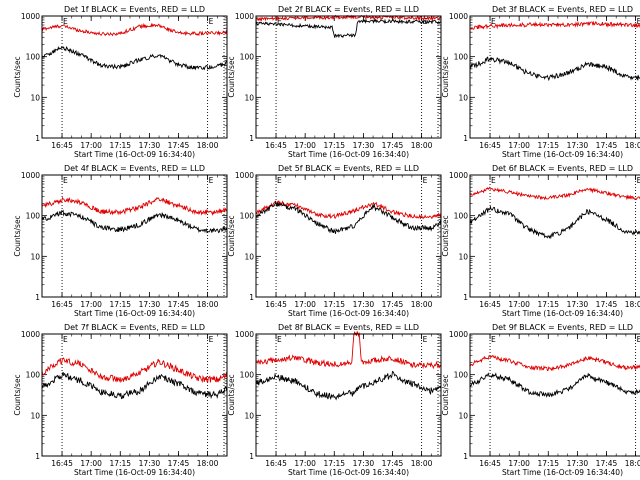 This screenshot has height=480, width=640. Describe the element at coordinates (562, 9) in the screenshot. I see `panel-title: Det 3f BLACK = Events, RED = LLD` at that location.